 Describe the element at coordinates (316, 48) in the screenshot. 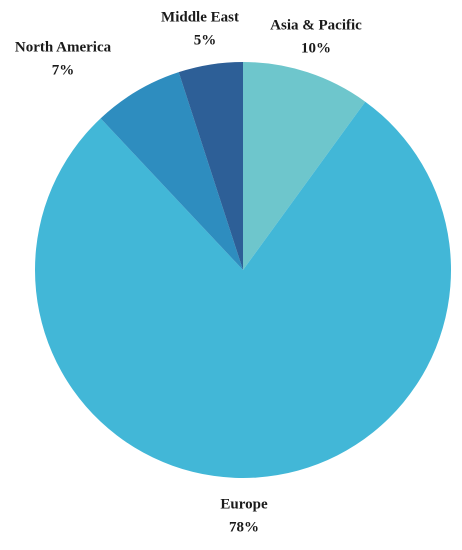

I see `slice-value-label: 10%` at that location.